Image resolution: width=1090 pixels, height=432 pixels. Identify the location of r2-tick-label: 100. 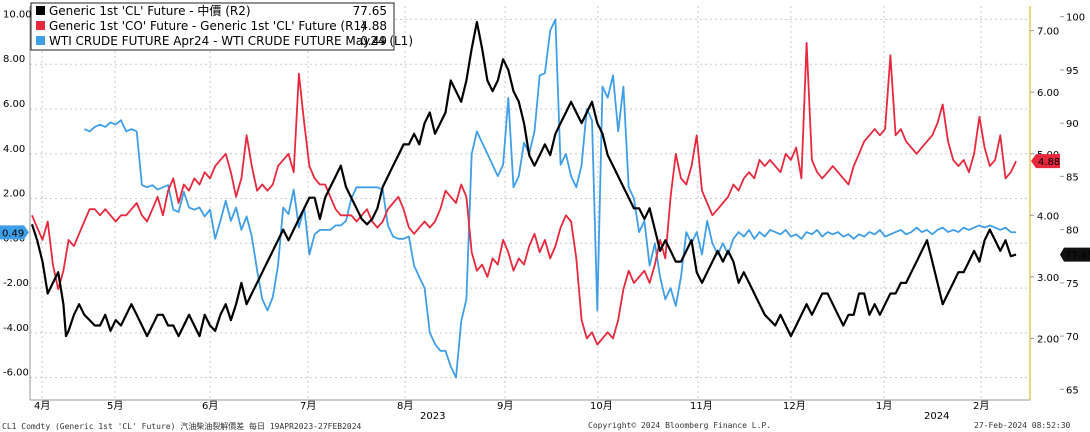
(1075, 18).